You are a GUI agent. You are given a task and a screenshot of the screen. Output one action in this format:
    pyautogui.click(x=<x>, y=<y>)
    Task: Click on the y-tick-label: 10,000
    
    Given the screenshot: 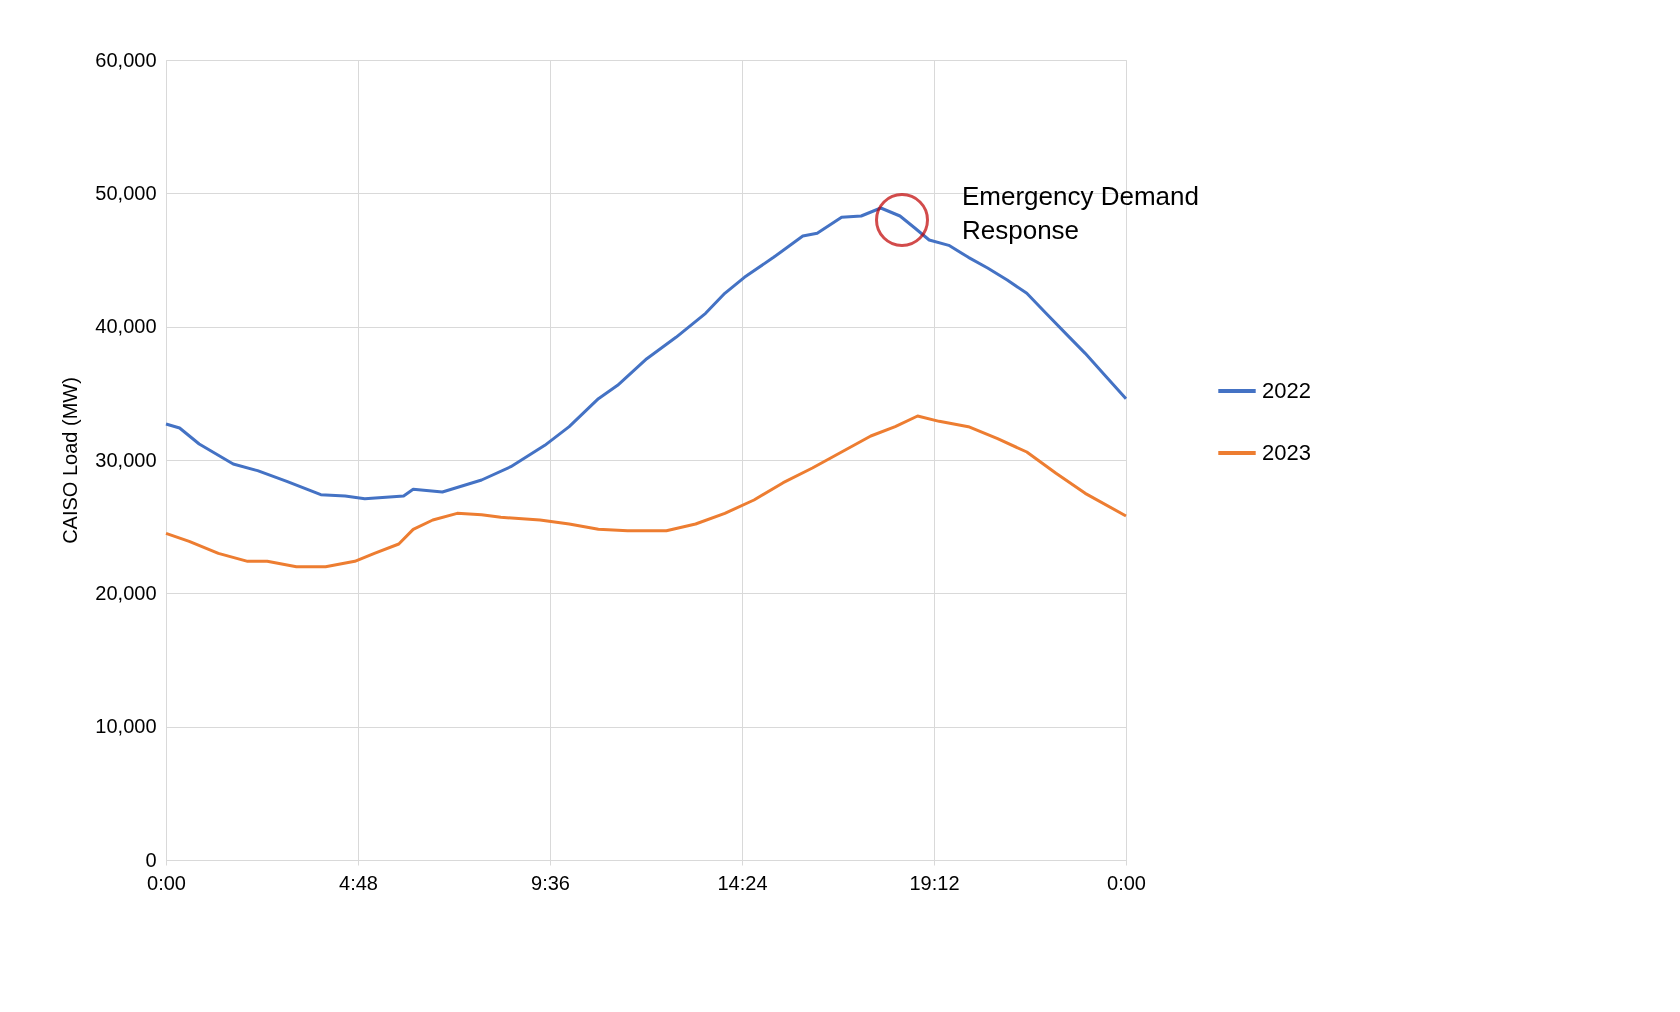 What is the action you would take?
    pyautogui.click(x=126, y=726)
    